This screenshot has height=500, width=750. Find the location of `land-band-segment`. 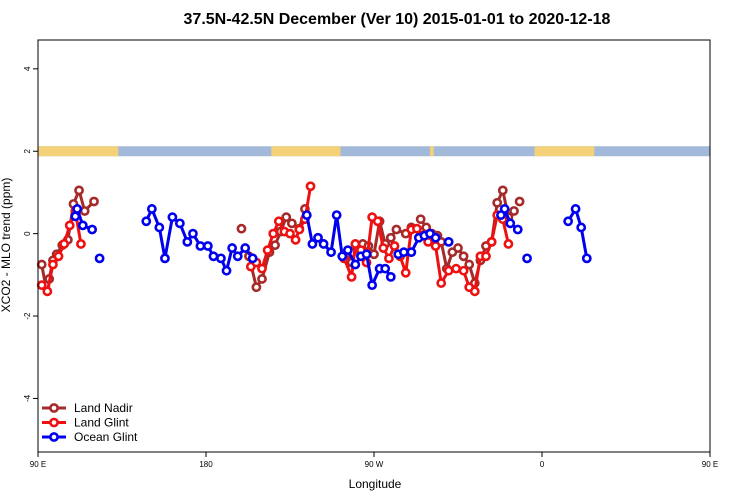

land-band-segment is located at coordinates (306, 151).